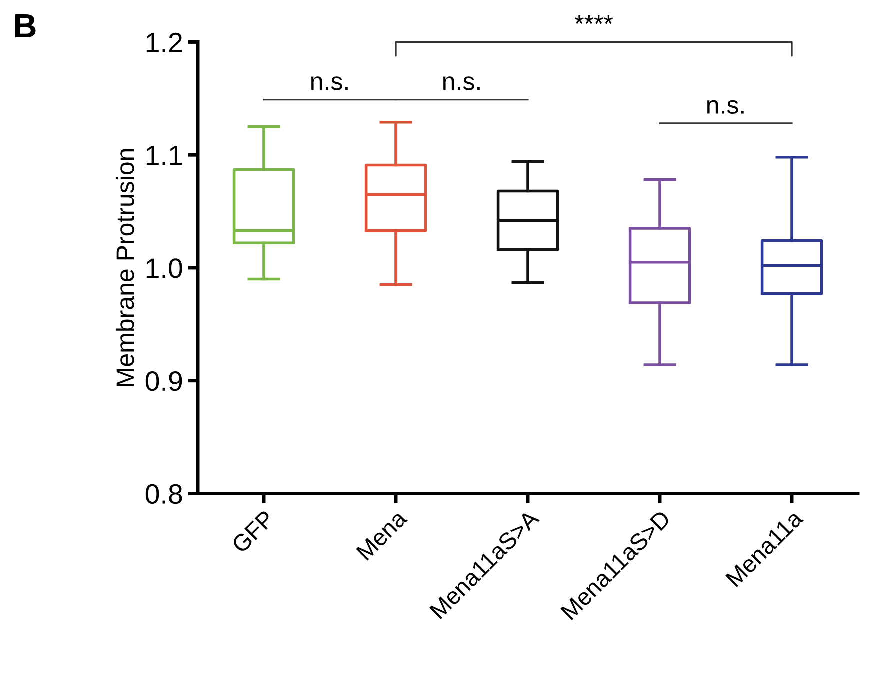 The width and height of the screenshot is (880, 681). What do you see at coordinates (253, 532) in the screenshot?
I see `x-tick-label: GFP` at bounding box center [253, 532].